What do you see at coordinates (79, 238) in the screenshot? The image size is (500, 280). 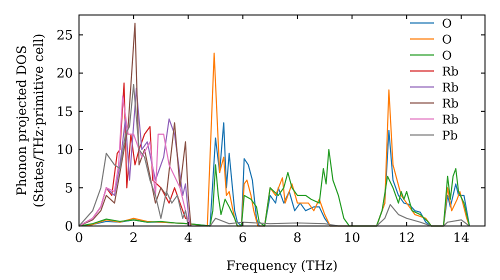 I see `x-tick-label: 0` at bounding box center [79, 238].